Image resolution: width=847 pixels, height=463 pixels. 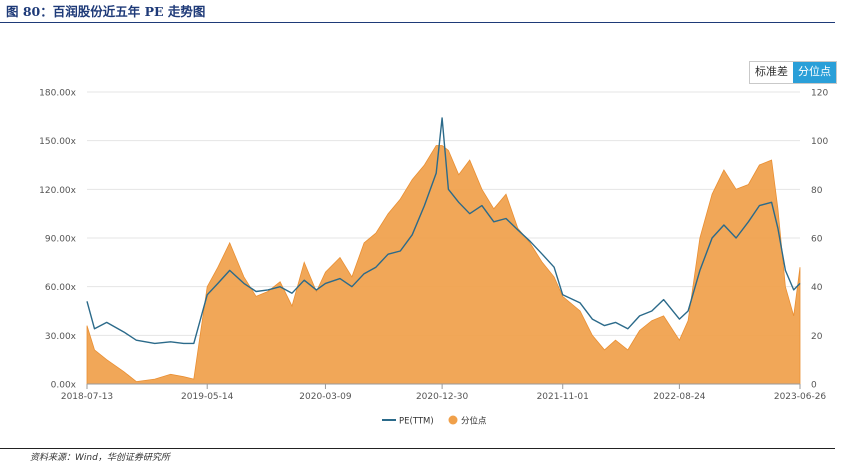 What do you see at coordinates (57, 191) in the screenshot?
I see `left-tick-label: 120.00x` at bounding box center [57, 191].